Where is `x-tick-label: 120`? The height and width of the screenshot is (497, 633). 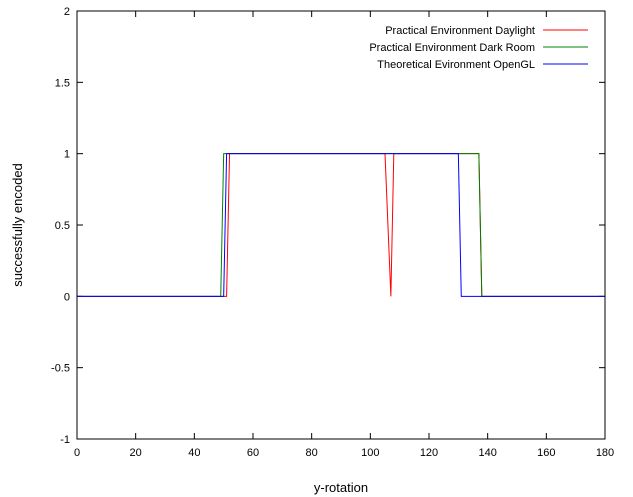 x-tick-label: 120 is located at coordinates (429, 453).